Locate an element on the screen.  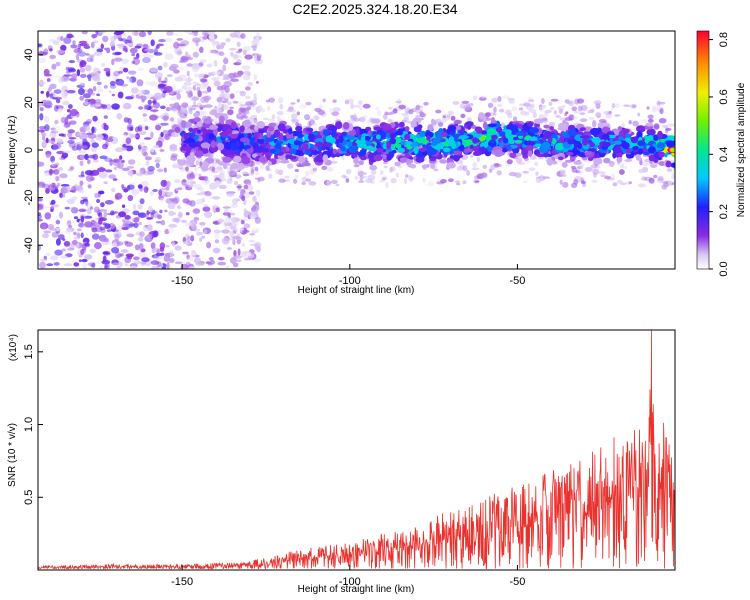
snr-y-tick-label: 1.0 is located at coordinates (29, 424).